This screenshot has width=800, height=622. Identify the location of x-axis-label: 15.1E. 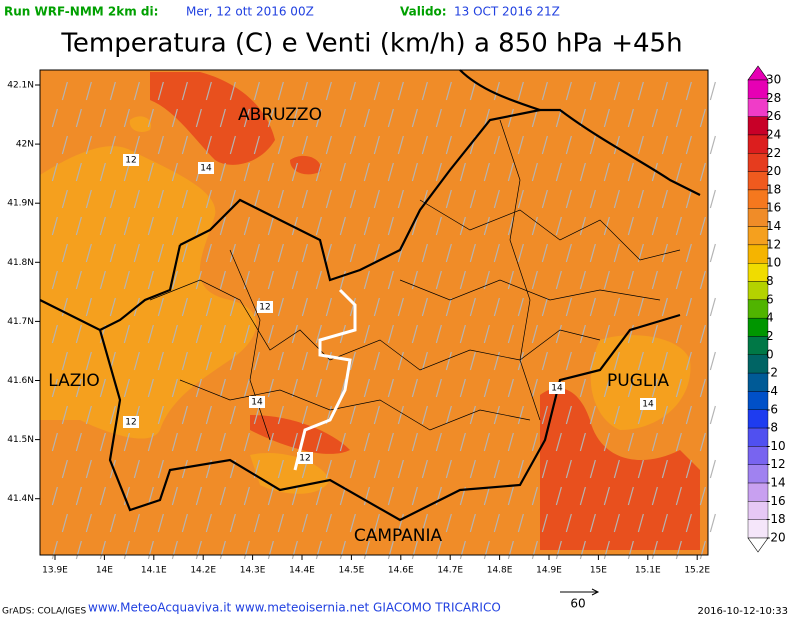
(648, 571).